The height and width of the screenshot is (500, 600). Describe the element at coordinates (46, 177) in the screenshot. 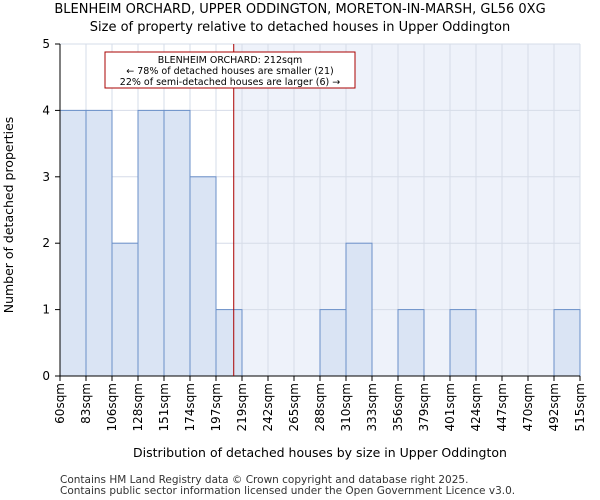

I see `y-tick-label: 3` at that location.